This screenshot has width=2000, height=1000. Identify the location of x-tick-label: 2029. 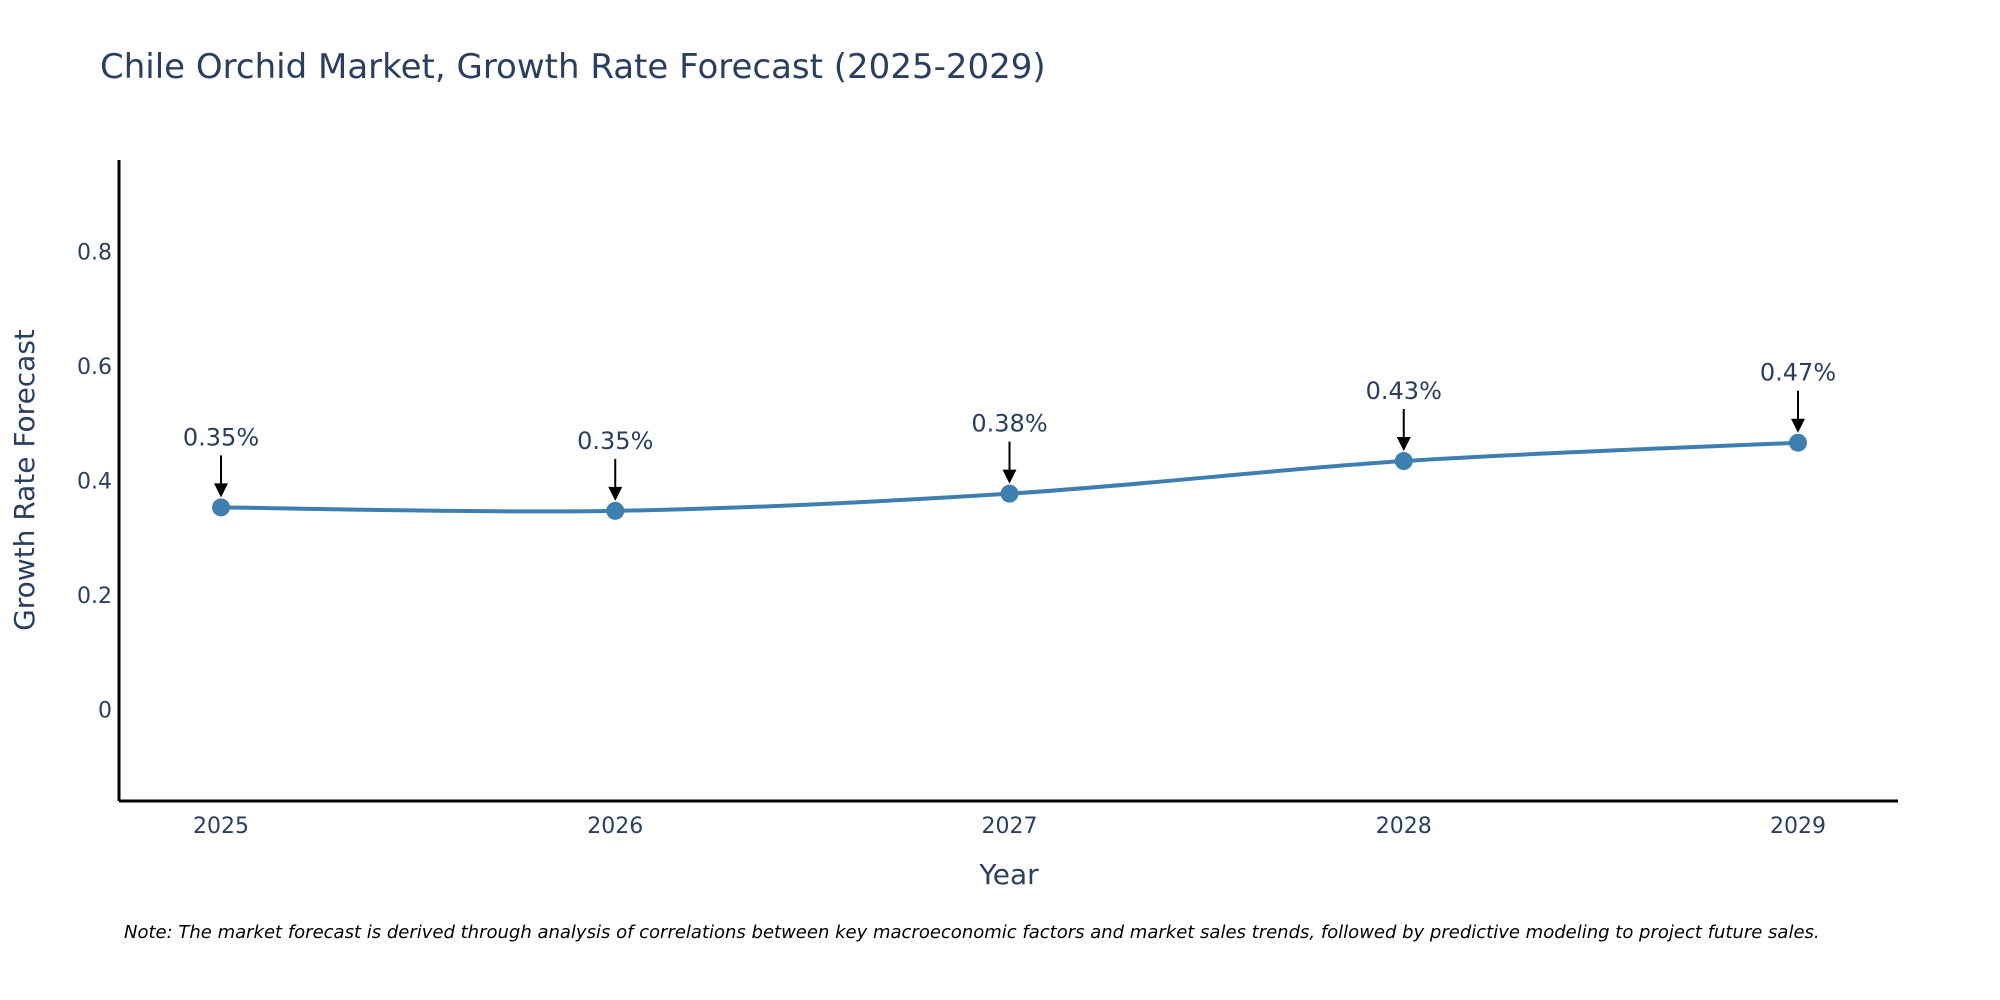
(1798, 826).